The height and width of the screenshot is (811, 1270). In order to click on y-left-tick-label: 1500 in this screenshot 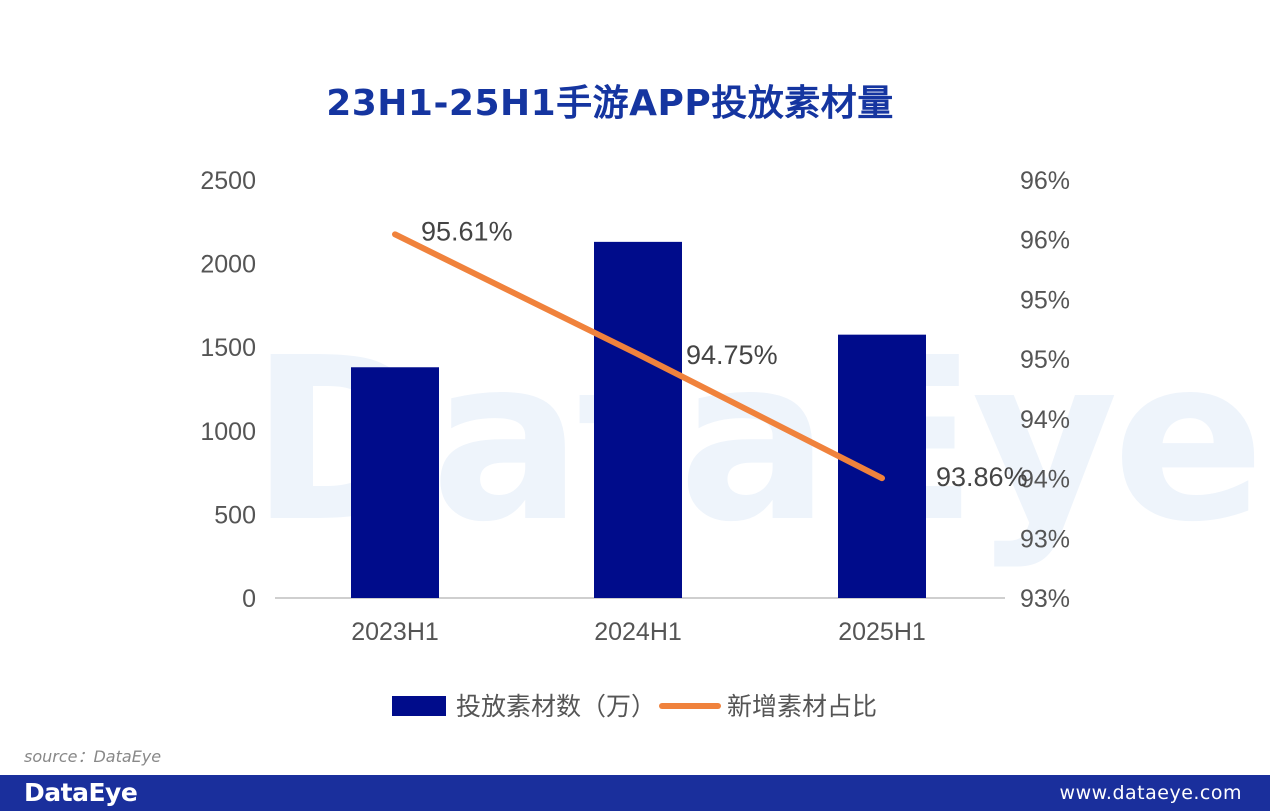, I will do `click(228, 348)`.